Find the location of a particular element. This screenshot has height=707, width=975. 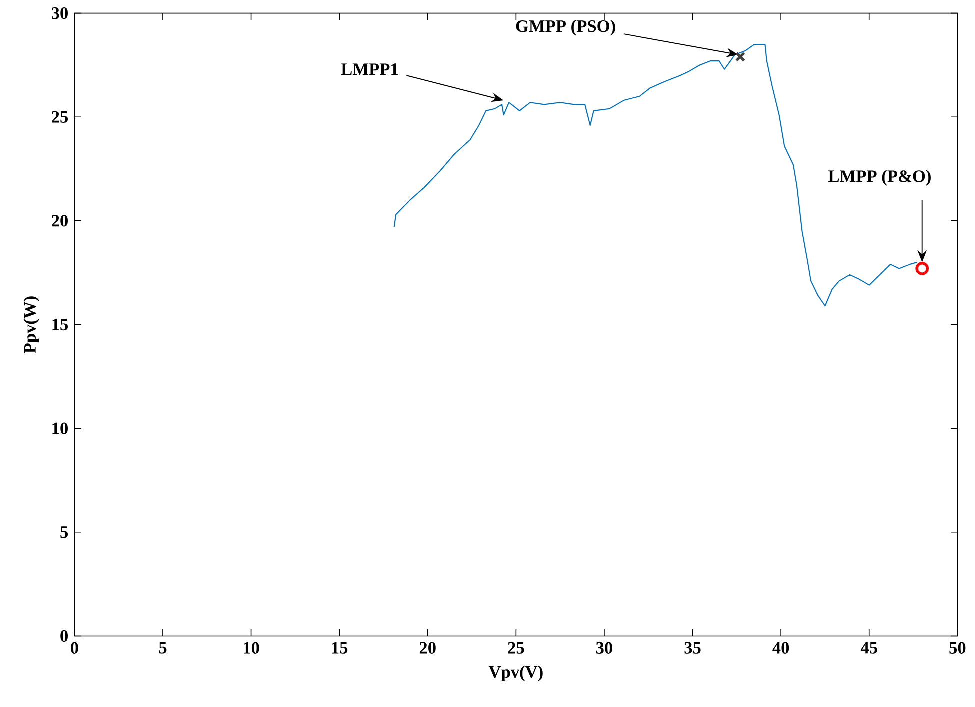

y-tick-label: 25 is located at coordinates (60, 117).